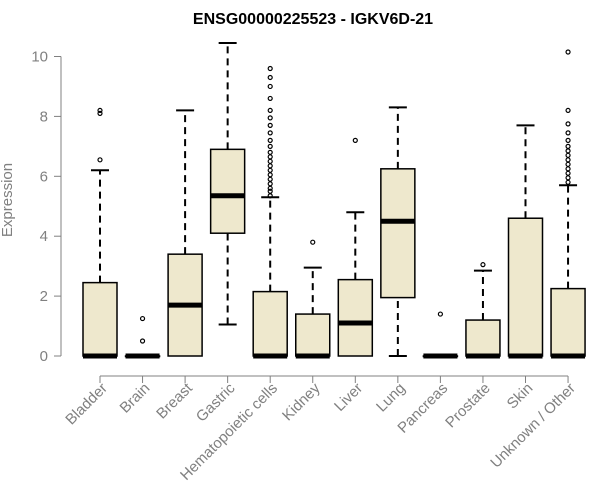 This screenshot has width=600, height=500. Describe the element at coordinates (174, 400) in the screenshot. I see `x-tick-label: Breast` at that location.